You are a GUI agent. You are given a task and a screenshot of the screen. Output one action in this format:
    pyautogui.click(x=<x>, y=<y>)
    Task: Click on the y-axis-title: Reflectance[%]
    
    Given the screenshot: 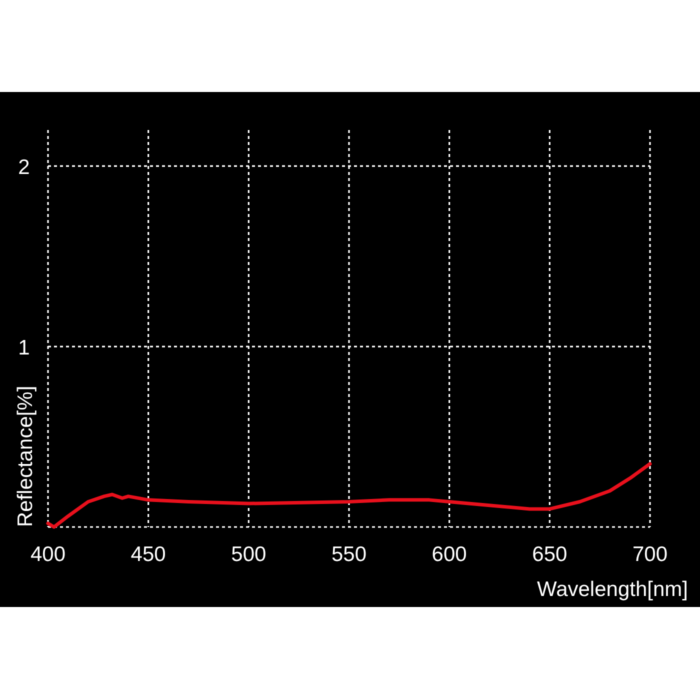 What is the action you would take?
    pyautogui.click(x=25, y=456)
    